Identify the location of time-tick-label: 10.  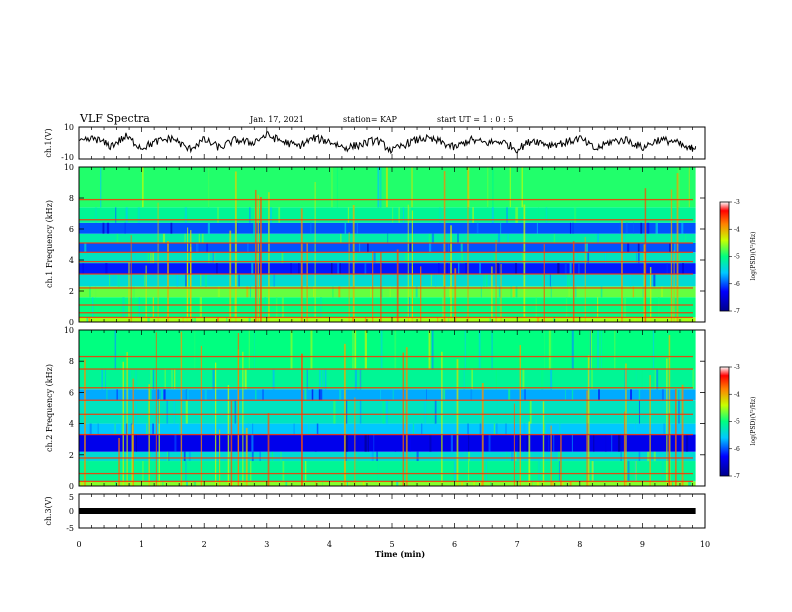
(705, 544).